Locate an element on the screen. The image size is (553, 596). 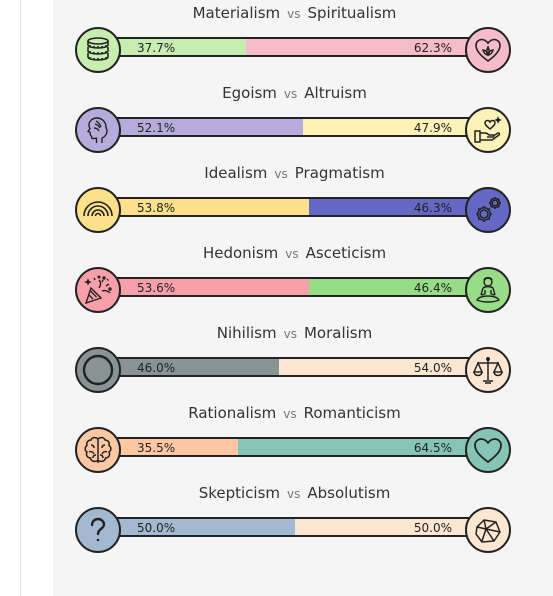
question-mark-icon is located at coordinates (98, 530).